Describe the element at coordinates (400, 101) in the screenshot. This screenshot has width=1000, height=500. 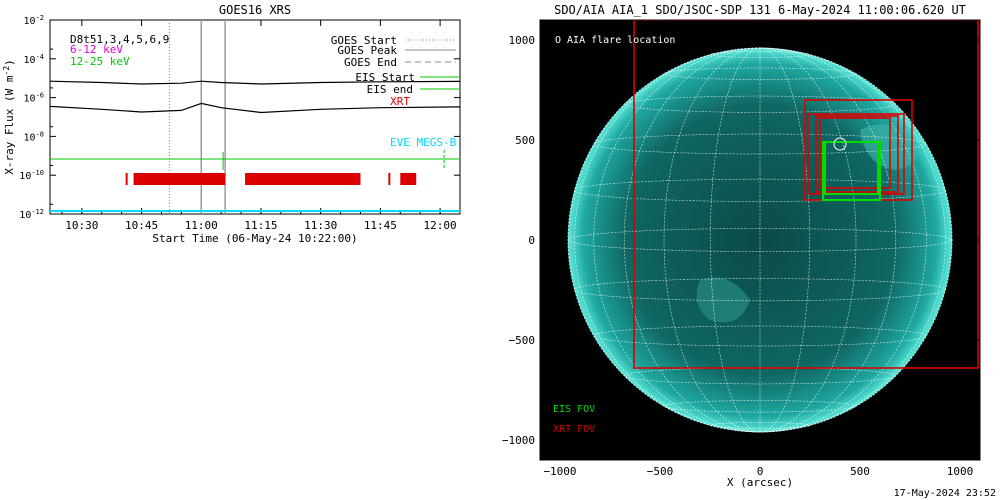
I see `legend-xrt: XRT` at that location.